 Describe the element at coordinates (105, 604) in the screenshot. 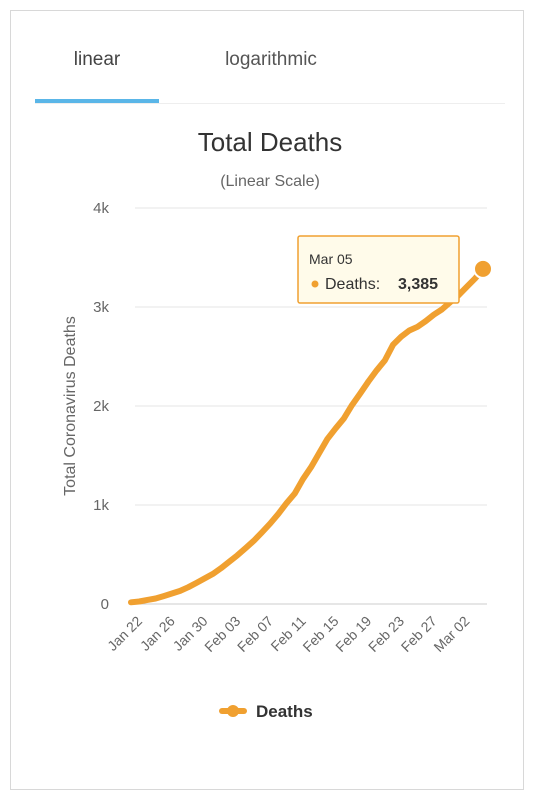

I see `y-tick-label: 0` at that location.